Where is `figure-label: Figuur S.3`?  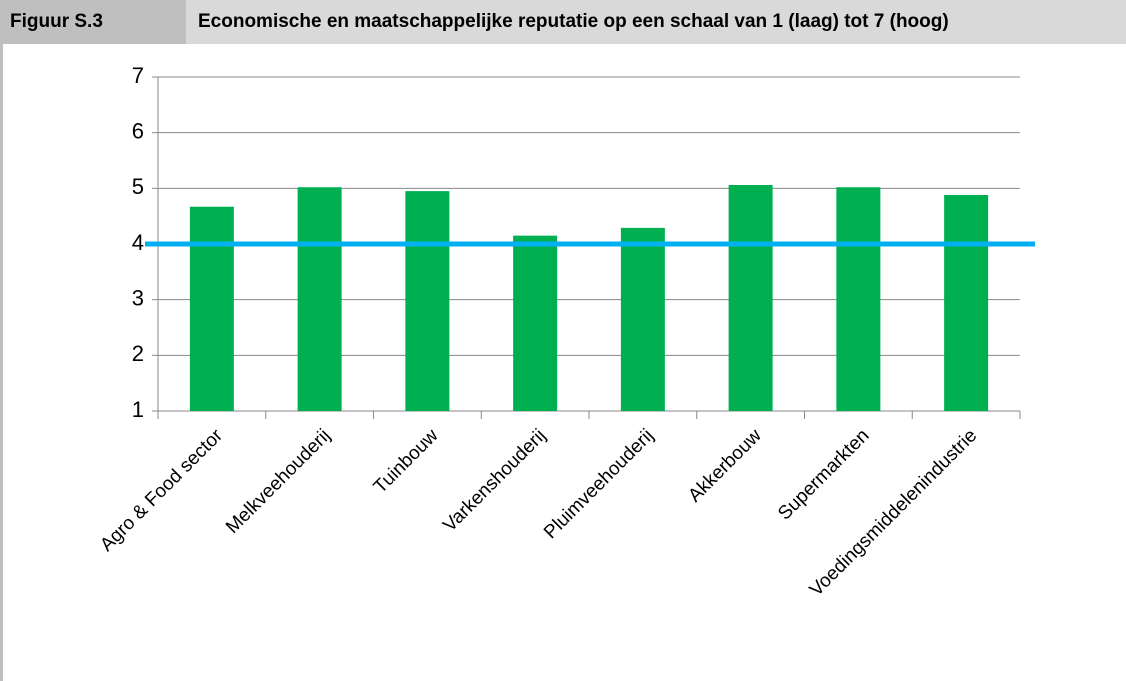
figure-label: Figuur S.3 is located at coordinates (56, 21).